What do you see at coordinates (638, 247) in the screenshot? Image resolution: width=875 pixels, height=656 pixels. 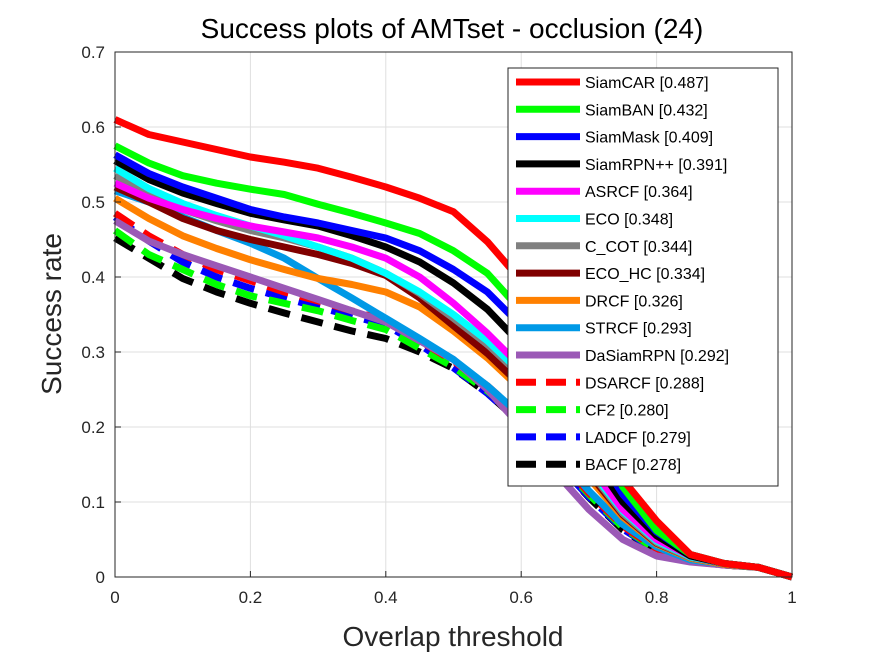 I see `legend-label-6: C_COT [0.344]` at bounding box center [638, 247].